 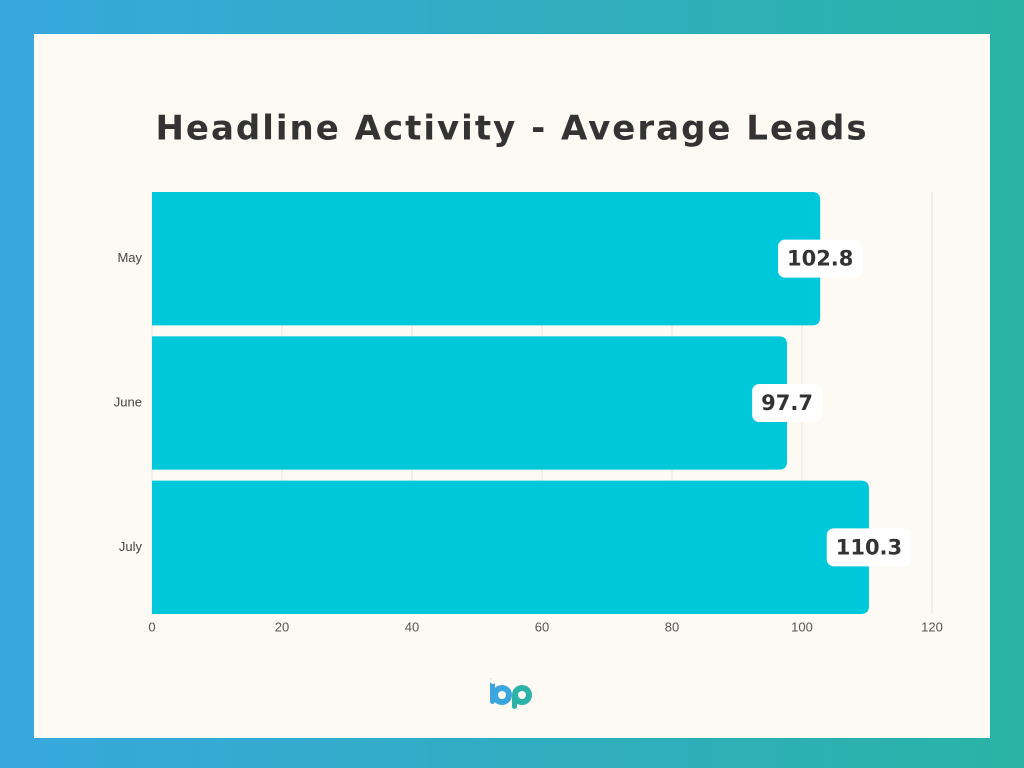 What do you see at coordinates (128, 401) in the screenshot?
I see `y-tick-label: June` at bounding box center [128, 401].